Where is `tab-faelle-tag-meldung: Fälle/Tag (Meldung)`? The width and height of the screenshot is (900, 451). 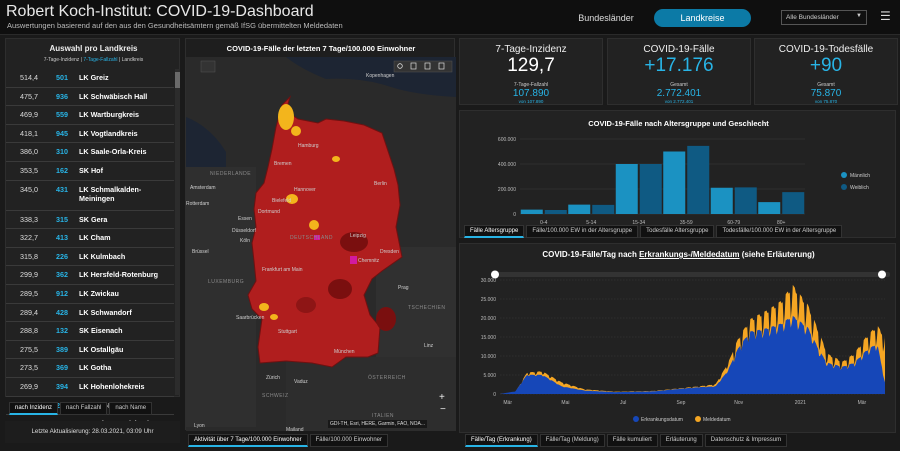
tab-faelle-tag-meldung: Fälle/Tag (Meldung) is located at coordinates (572, 440).